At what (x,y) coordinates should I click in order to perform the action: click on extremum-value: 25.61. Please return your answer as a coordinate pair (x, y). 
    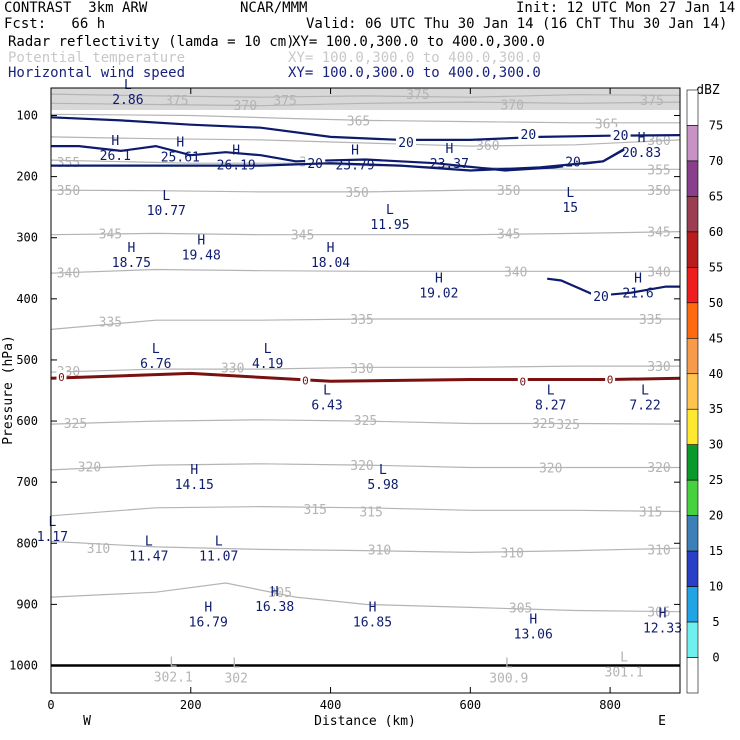
    Looking at the image, I should click on (180, 157).